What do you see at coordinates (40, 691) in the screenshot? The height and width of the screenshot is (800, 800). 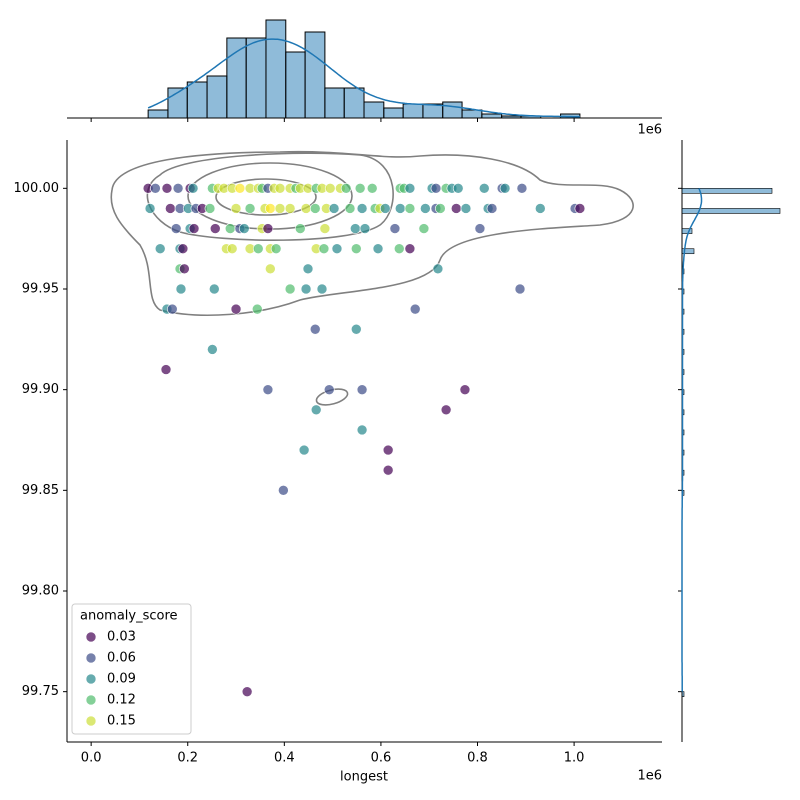 I see `y-tick-label: 99.75` at bounding box center [40, 691].